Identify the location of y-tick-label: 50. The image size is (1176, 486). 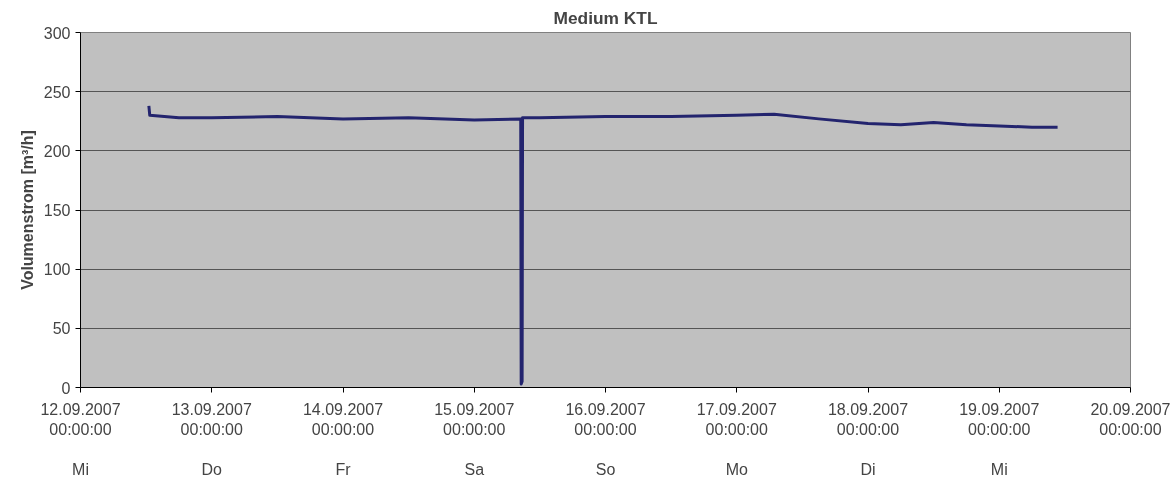
(61, 329).